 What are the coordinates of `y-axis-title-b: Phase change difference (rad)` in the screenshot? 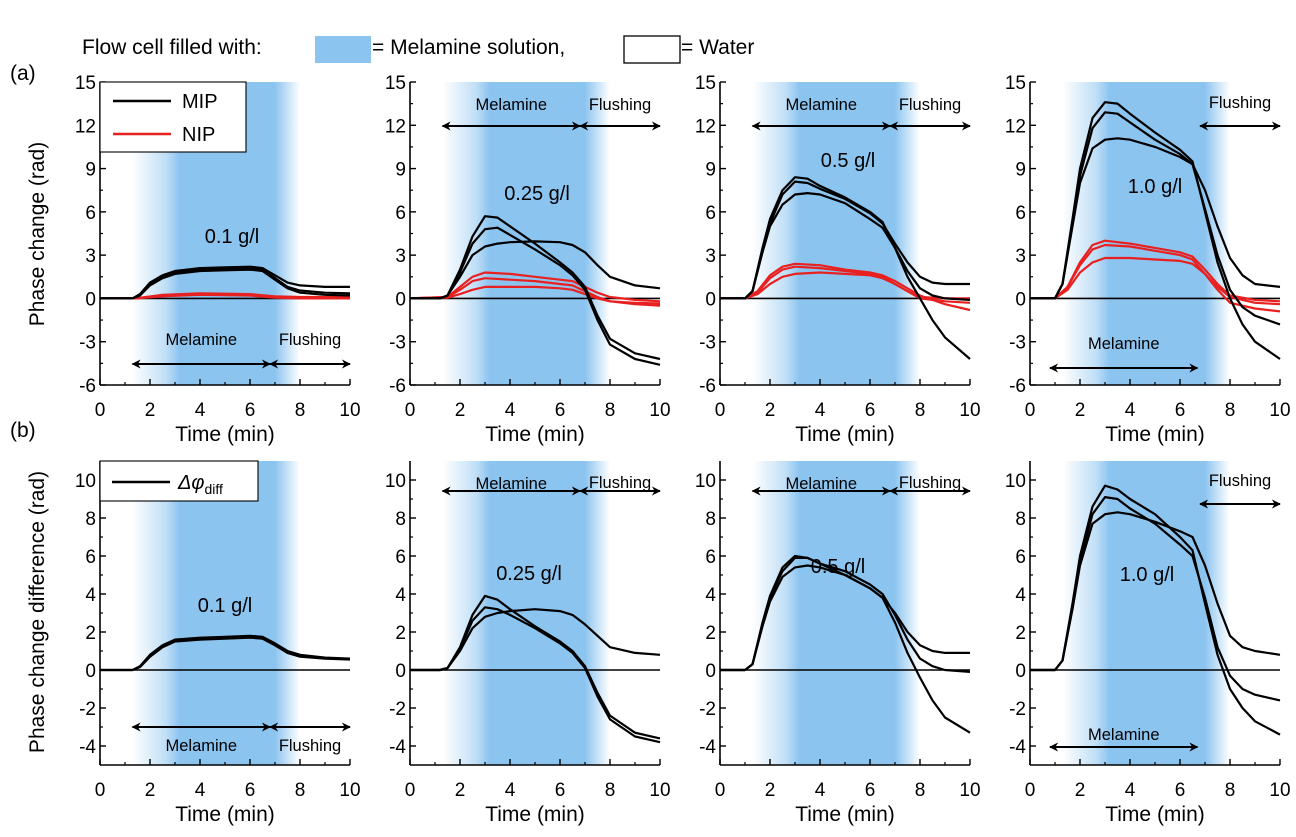 It's located at (37, 612).